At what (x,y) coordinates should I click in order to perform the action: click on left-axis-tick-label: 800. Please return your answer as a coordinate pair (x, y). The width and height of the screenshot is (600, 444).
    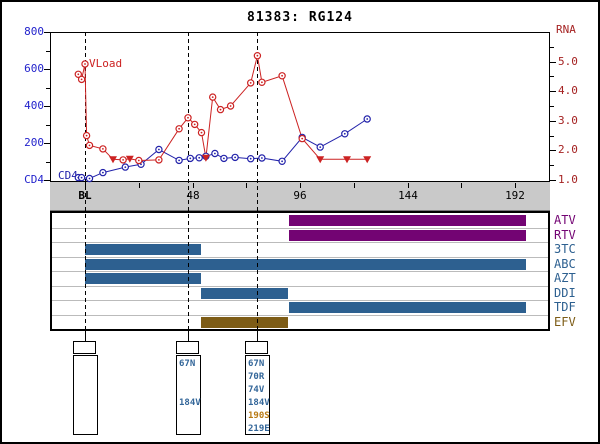
    Looking at the image, I should click on (34, 31).